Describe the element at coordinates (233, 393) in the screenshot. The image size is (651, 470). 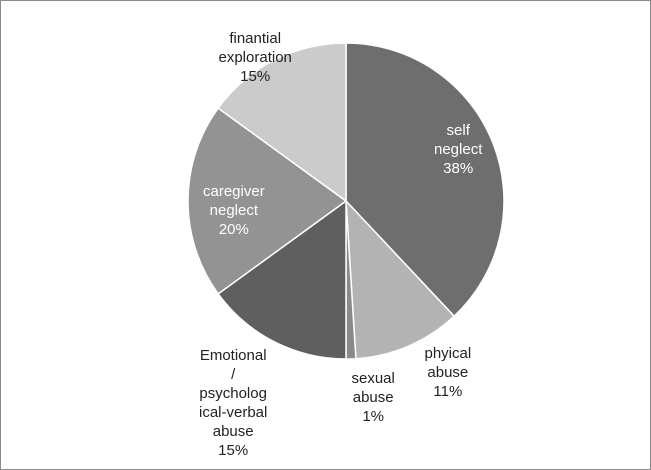
I see `slice-label-line: psycholog` at that location.